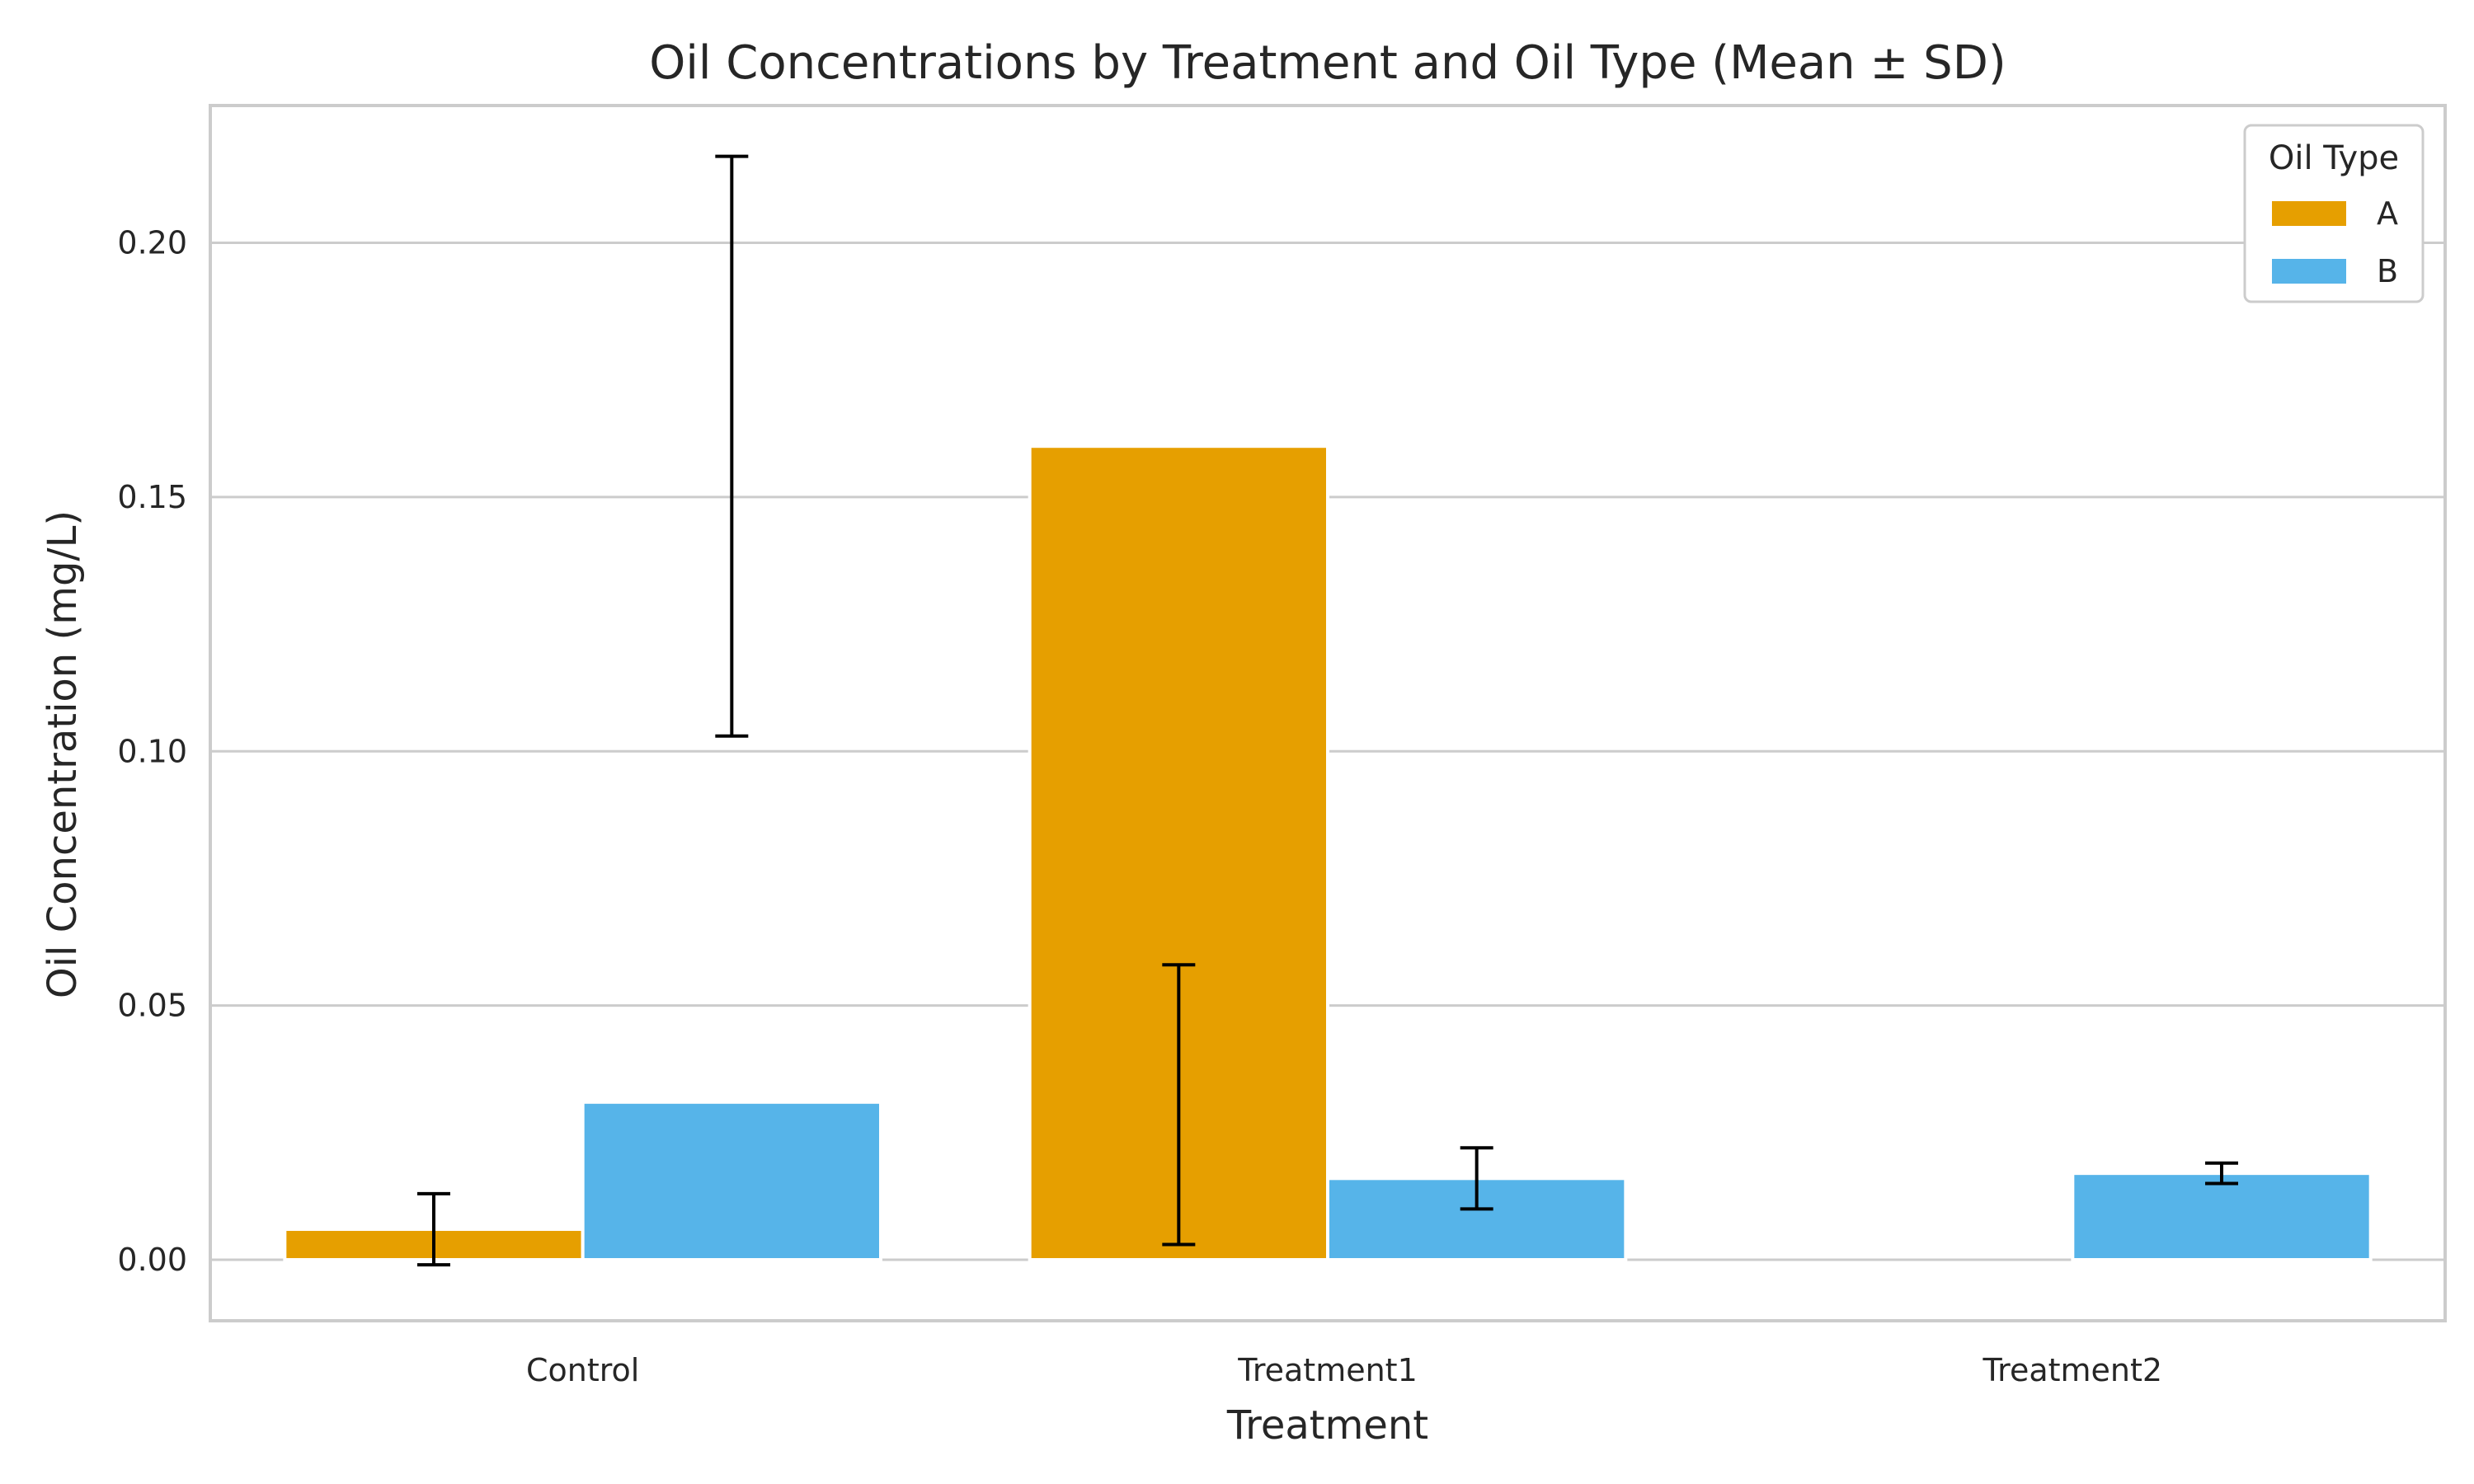  I want to click on legend-title: Oil Type, so click(2334, 158).